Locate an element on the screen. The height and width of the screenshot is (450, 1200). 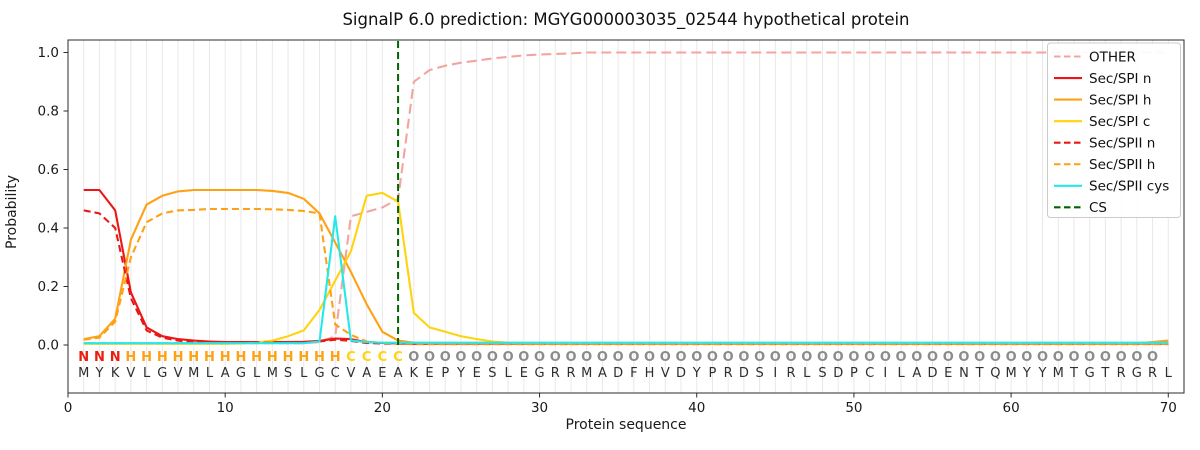
legend-item-sec-spi-c: Sec/SPI c is located at coordinates (1102, 122).